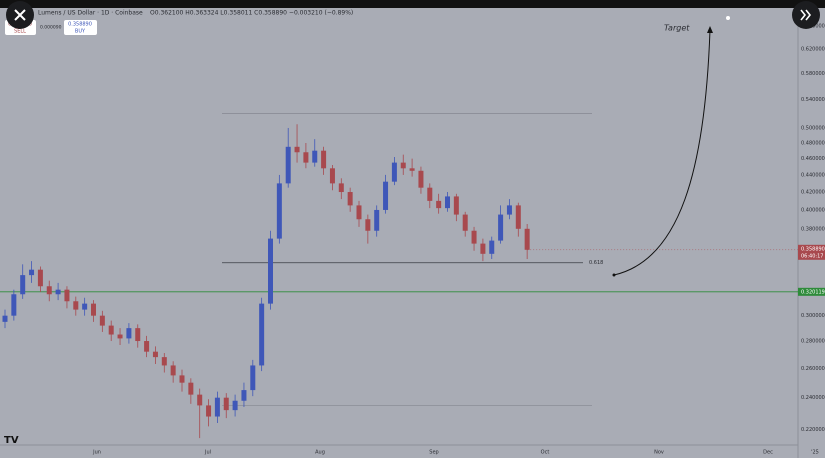  Describe the element at coordinates (813, 342) in the screenshot. I see `y-tick-label: 0.280000` at that location.